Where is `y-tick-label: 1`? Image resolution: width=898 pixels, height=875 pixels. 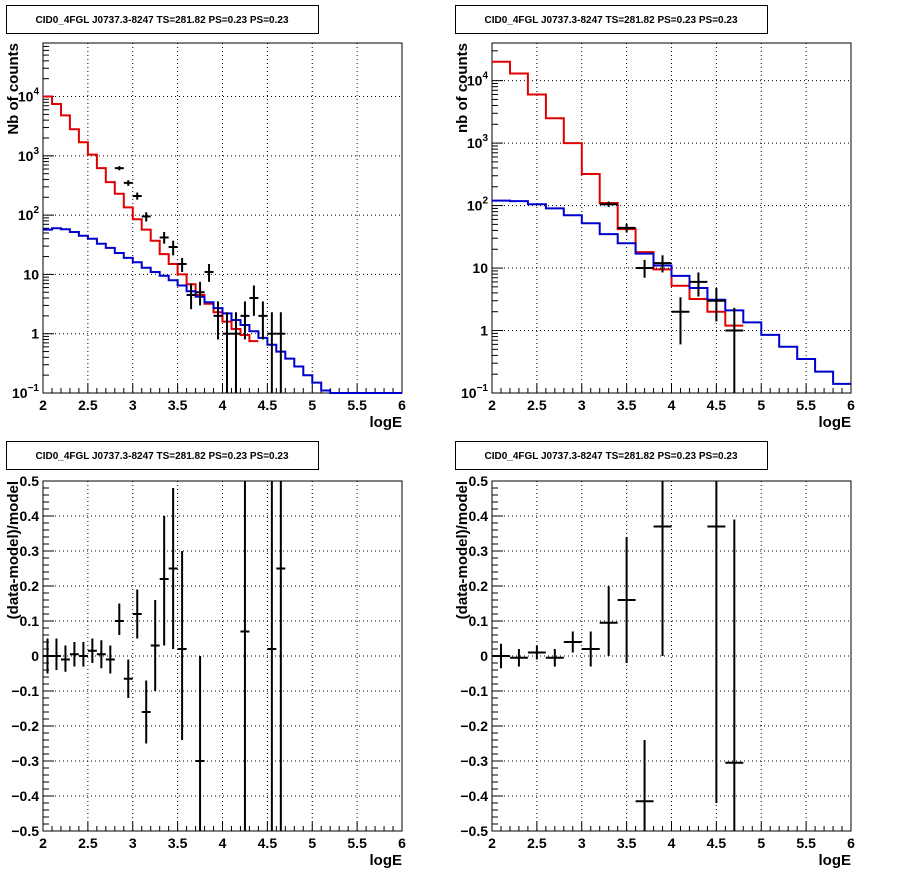 y-tick-label: 1 is located at coordinates (484, 331).